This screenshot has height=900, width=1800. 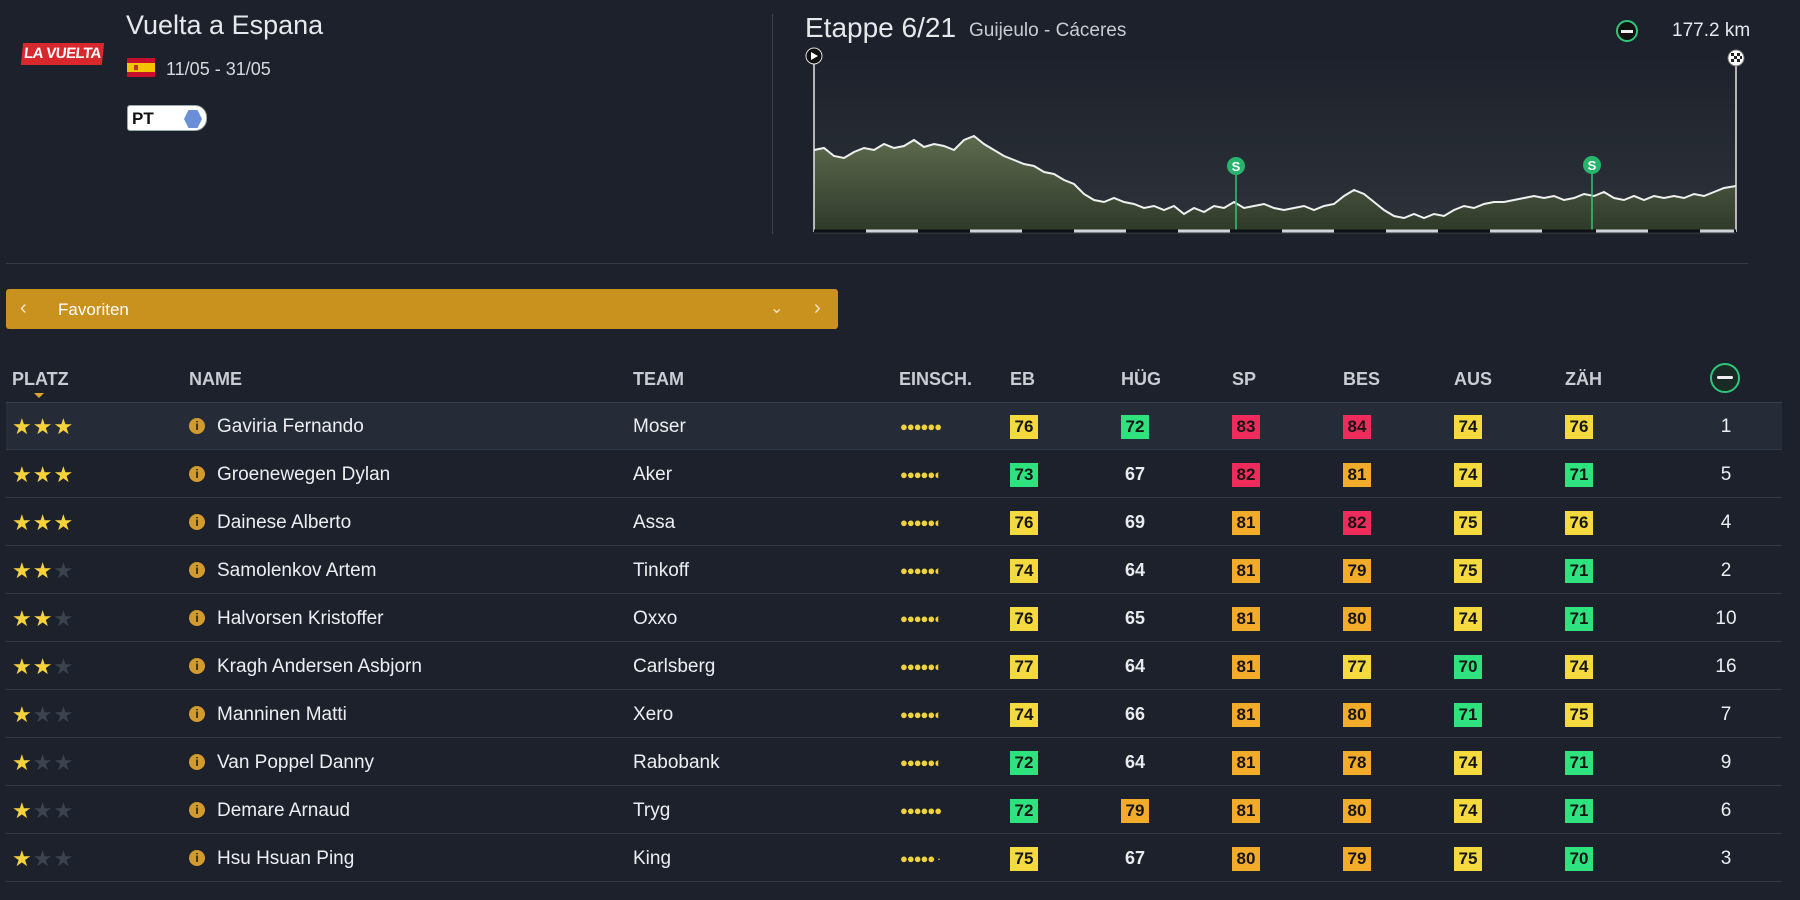 What do you see at coordinates (284, 522) in the screenshot?
I see `rider-name: Dainese Alberto` at bounding box center [284, 522].